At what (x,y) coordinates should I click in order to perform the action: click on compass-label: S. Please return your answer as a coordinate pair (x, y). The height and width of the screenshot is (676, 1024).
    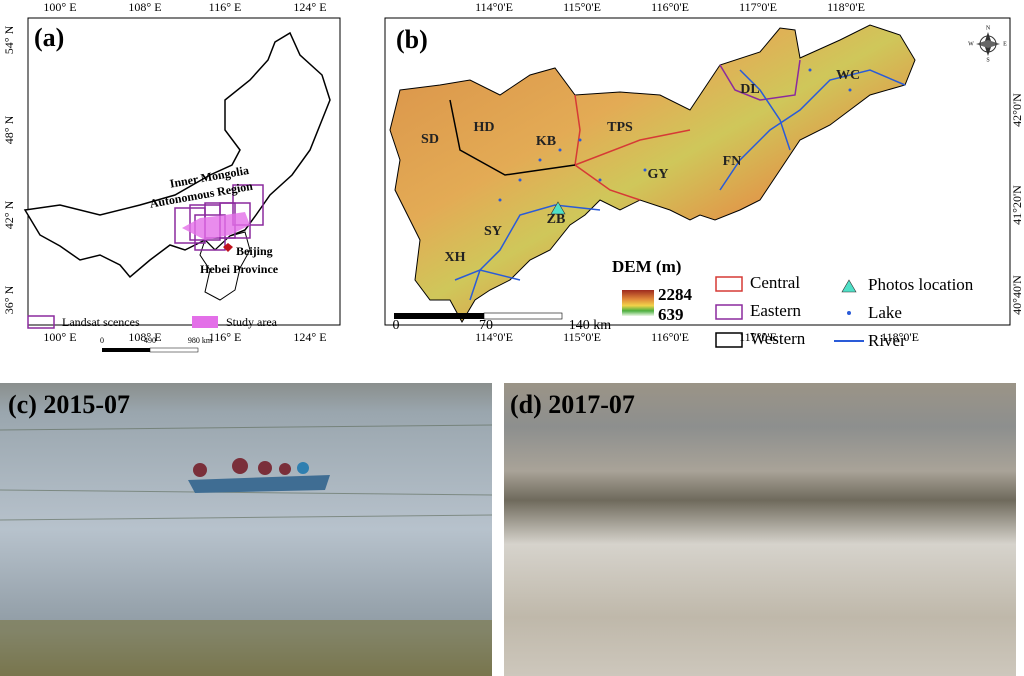
    Looking at the image, I should click on (987, 60).